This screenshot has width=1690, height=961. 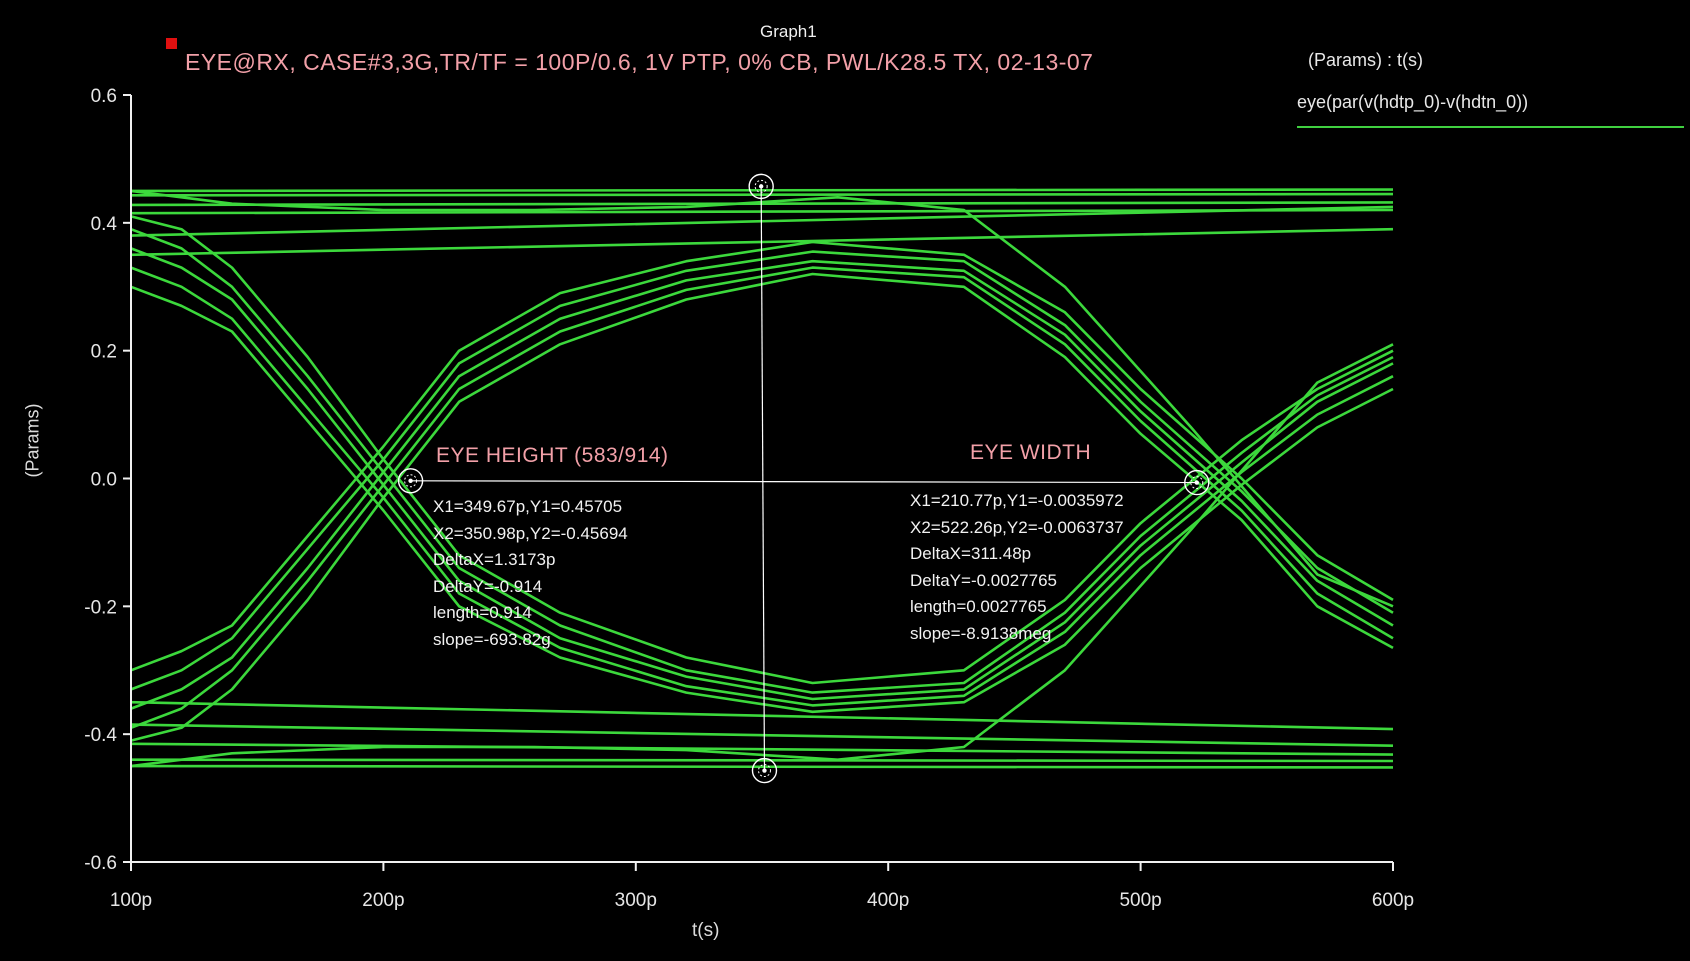 I want to click on y-tick-label: 0.0, so click(x=104, y=480).